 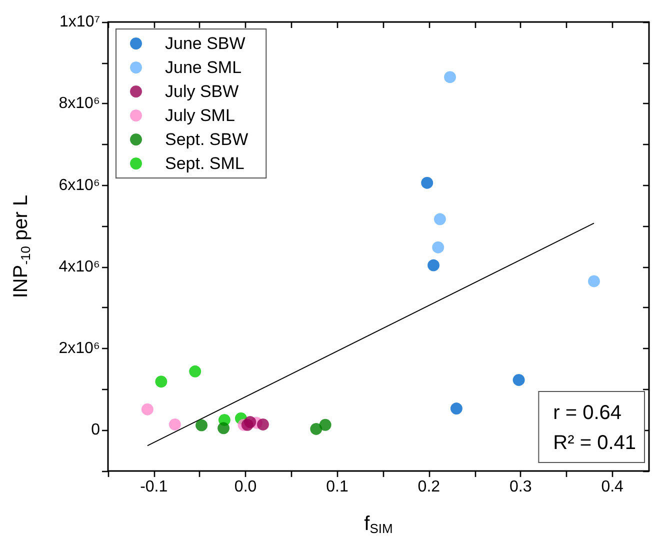 I want to click on x-tick-label: 0.4, so click(x=612, y=487).